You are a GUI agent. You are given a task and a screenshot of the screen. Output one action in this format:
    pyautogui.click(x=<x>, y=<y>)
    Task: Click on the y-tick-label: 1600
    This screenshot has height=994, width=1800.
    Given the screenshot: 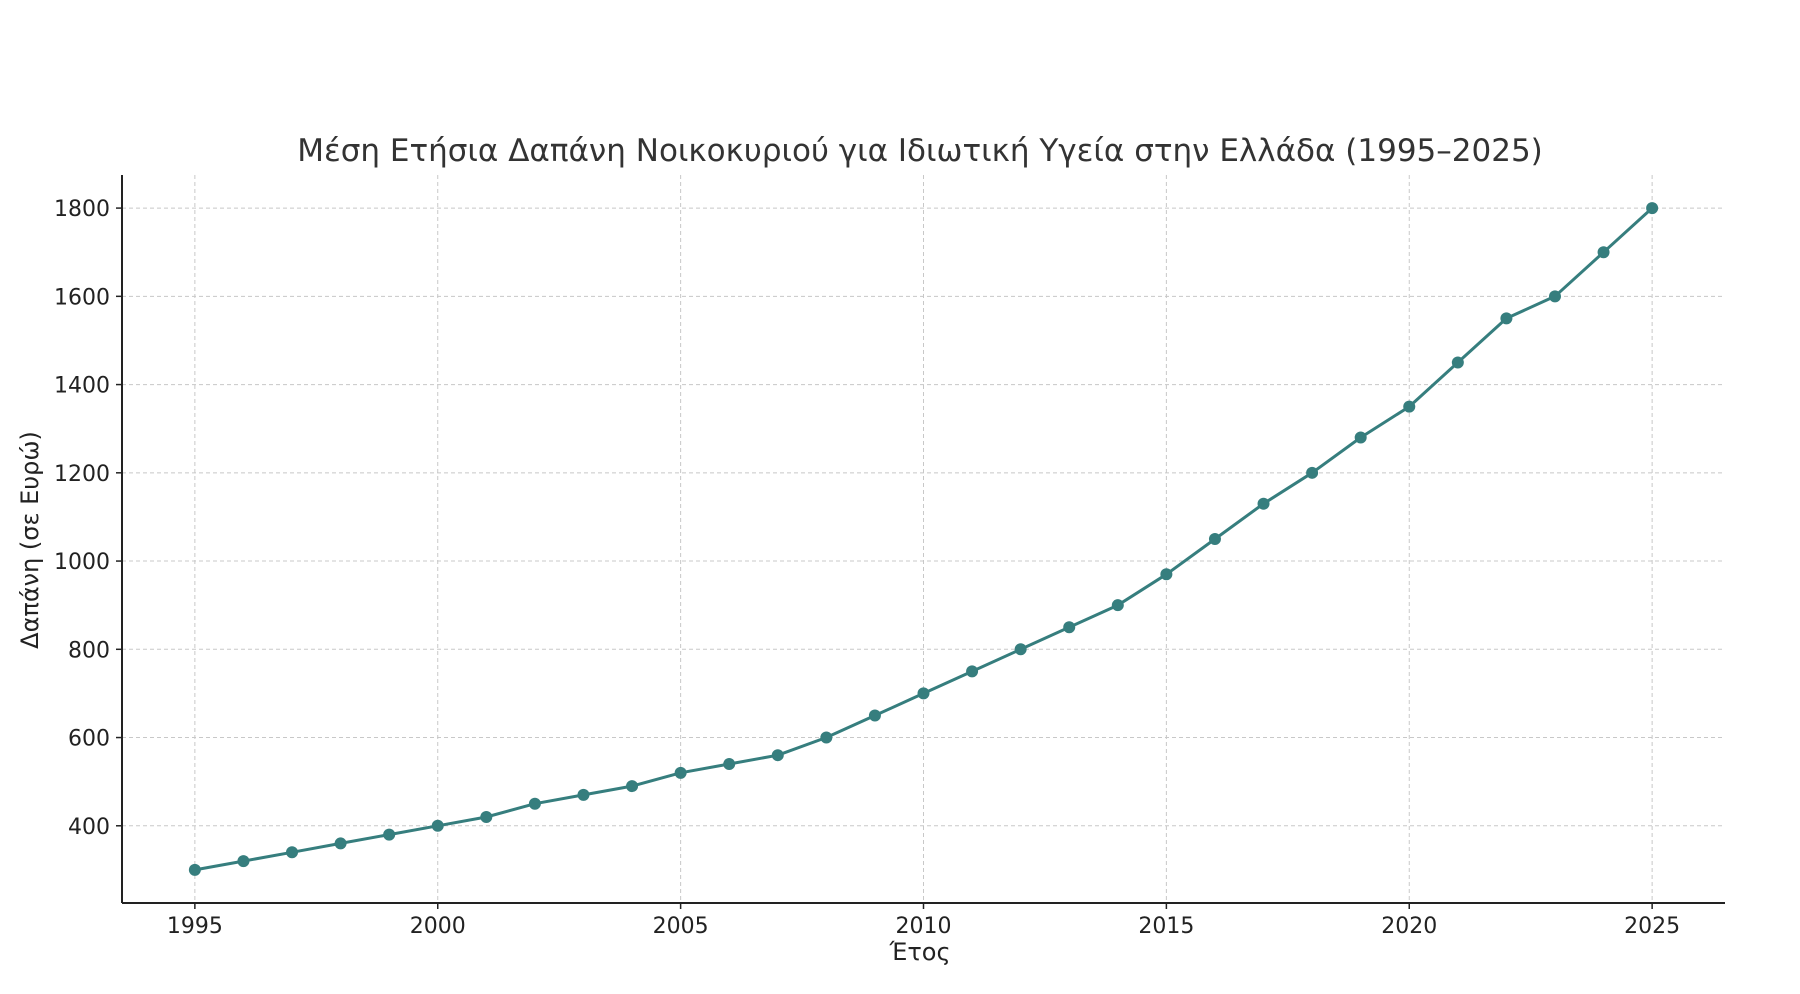 What is the action you would take?
    pyautogui.click(x=82, y=297)
    